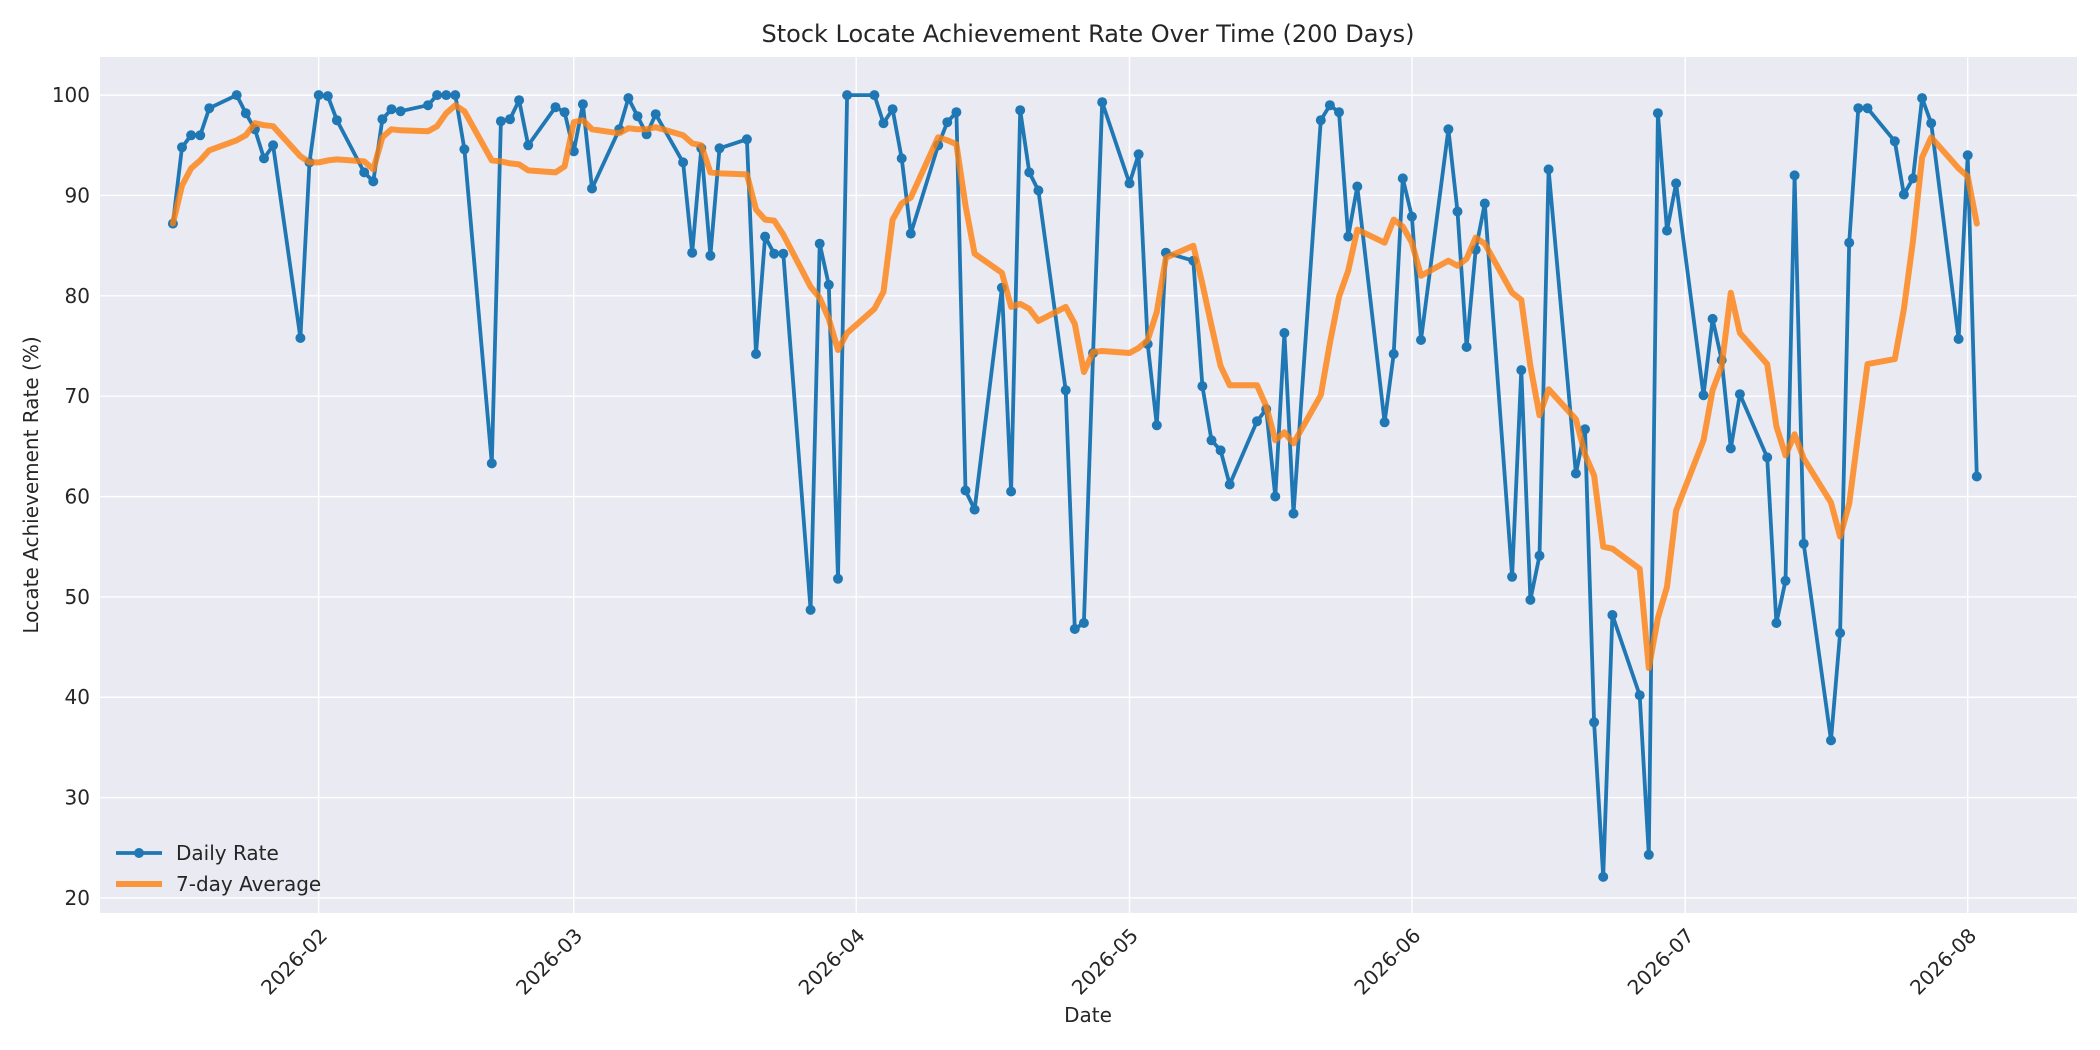 The width and height of the screenshot is (2100, 1050). Describe the element at coordinates (227, 853) in the screenshot. I see `legend-label-daily-rate: Daily Rate` at that location.